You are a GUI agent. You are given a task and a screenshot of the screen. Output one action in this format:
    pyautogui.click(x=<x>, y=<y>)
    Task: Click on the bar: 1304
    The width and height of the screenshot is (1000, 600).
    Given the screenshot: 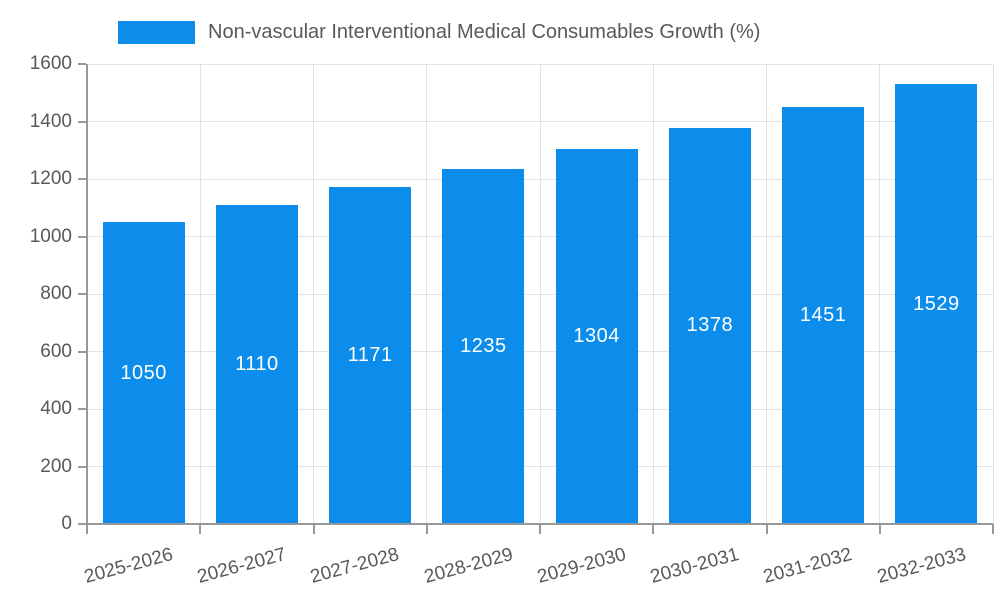 What is the action you would take?
    pyautogui.click(x=596, y=336)
    